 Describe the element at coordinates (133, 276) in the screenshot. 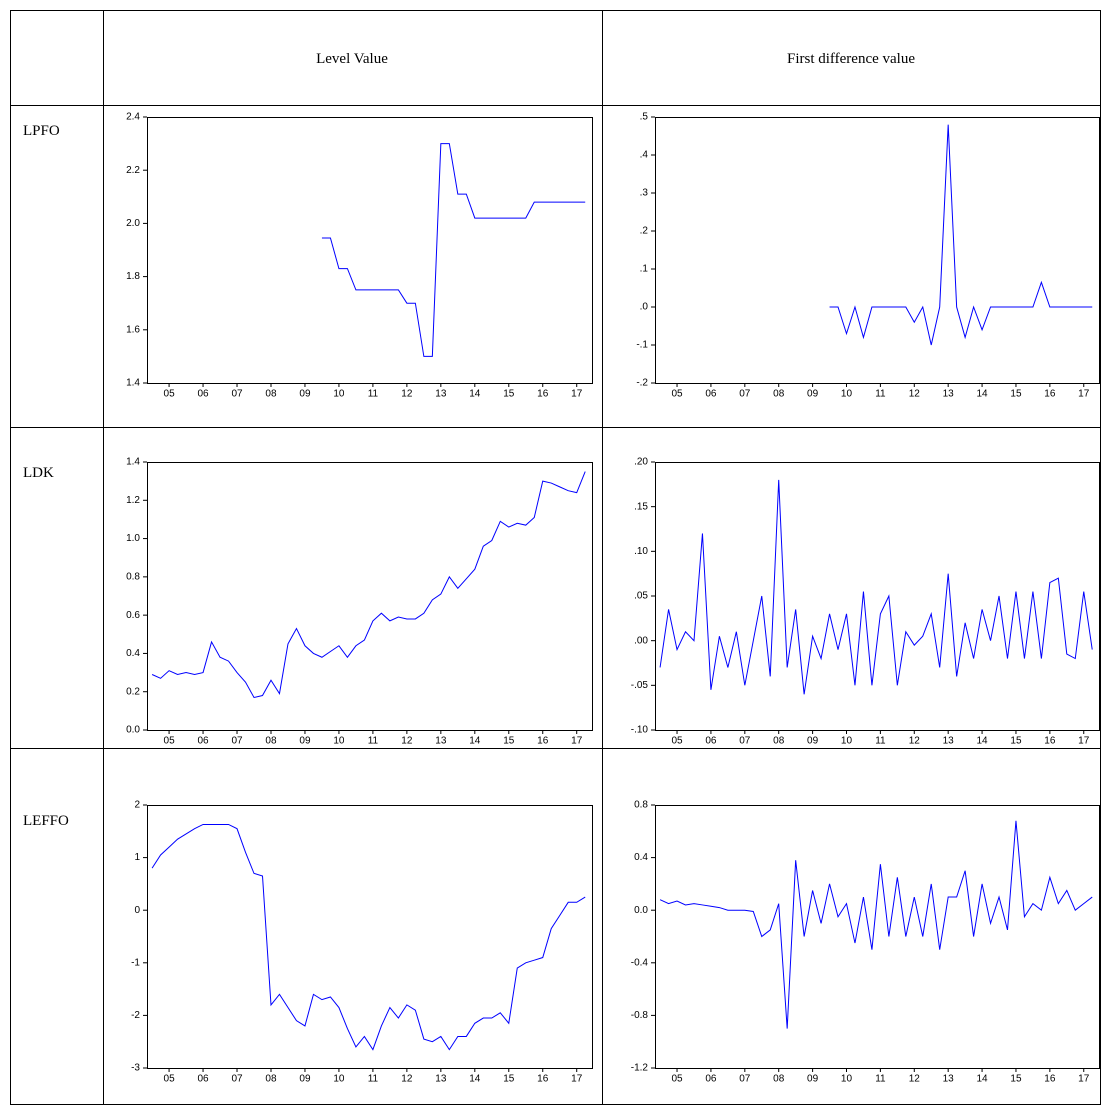

I see `y-tick-label: 1.8` at that location.